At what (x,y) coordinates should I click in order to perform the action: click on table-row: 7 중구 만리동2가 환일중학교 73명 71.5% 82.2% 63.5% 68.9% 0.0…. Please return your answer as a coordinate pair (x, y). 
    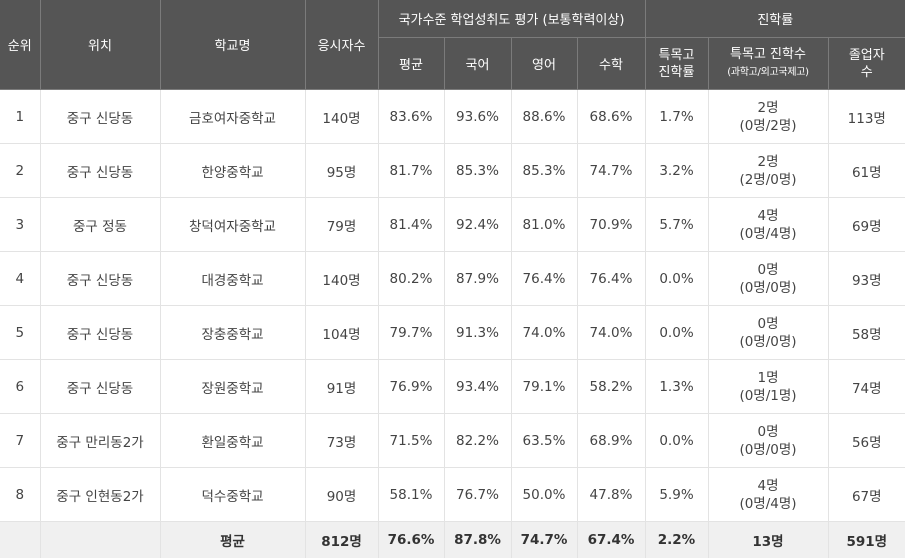
    Looking at the image, I should click on (452, 440).